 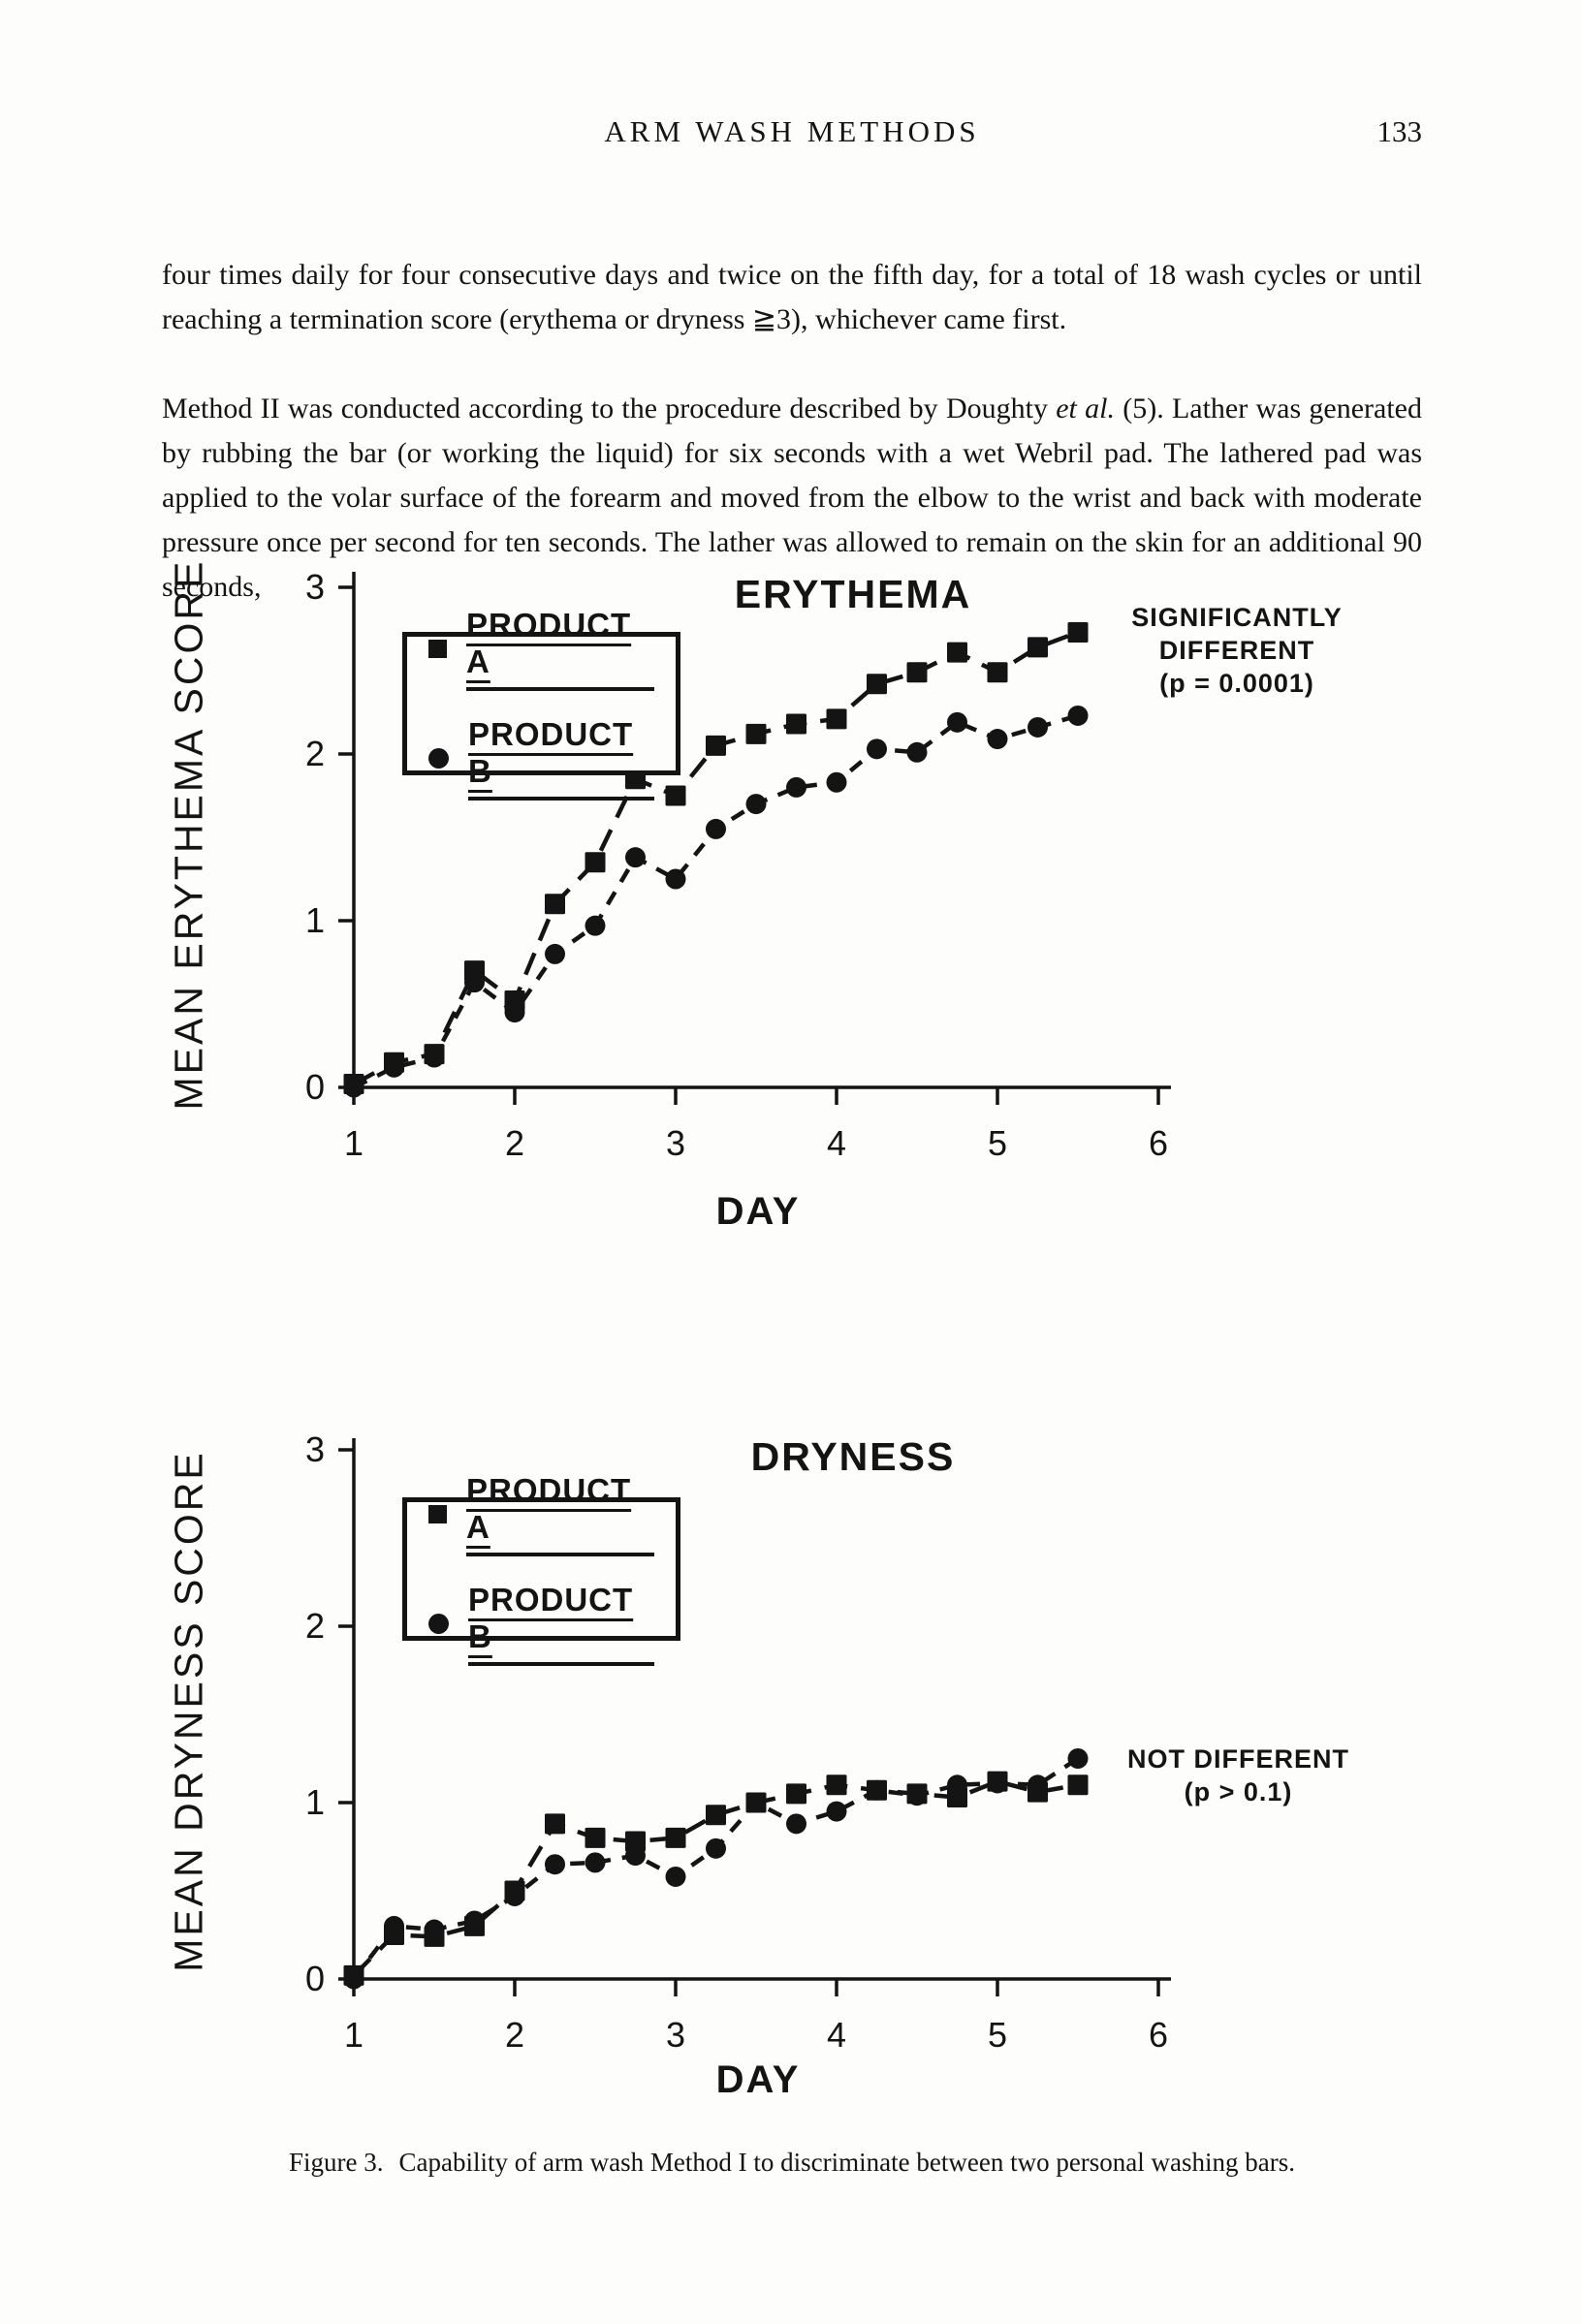 I want to click on annotation-line: DIFFERENT, so click(x=1236, y=651).